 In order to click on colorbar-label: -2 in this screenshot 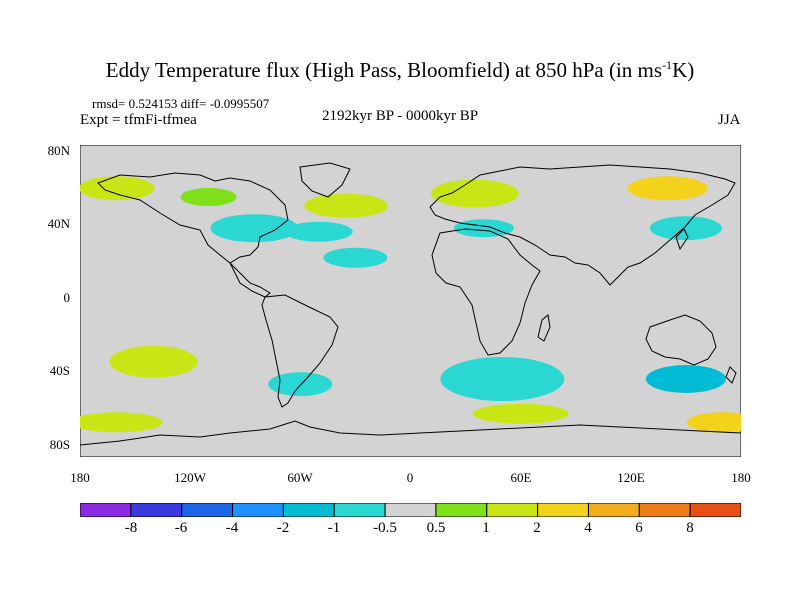, I will do `click(283, 528)`.